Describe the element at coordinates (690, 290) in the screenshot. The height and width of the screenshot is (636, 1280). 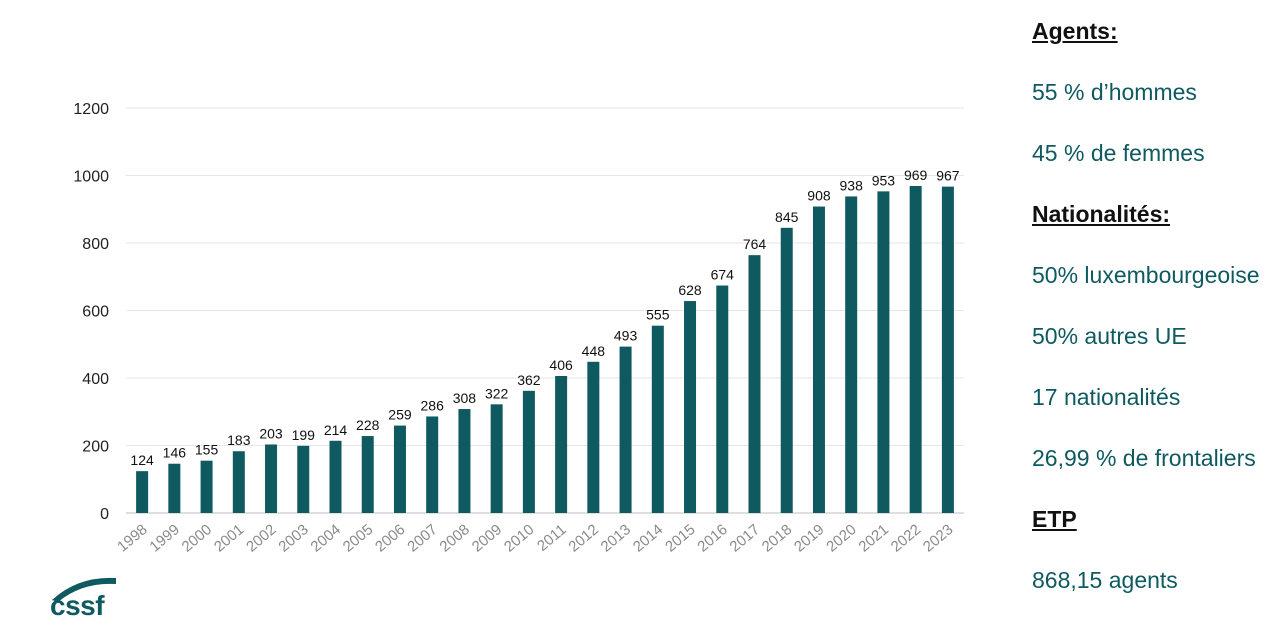
I see `data-label: 628` at that location.